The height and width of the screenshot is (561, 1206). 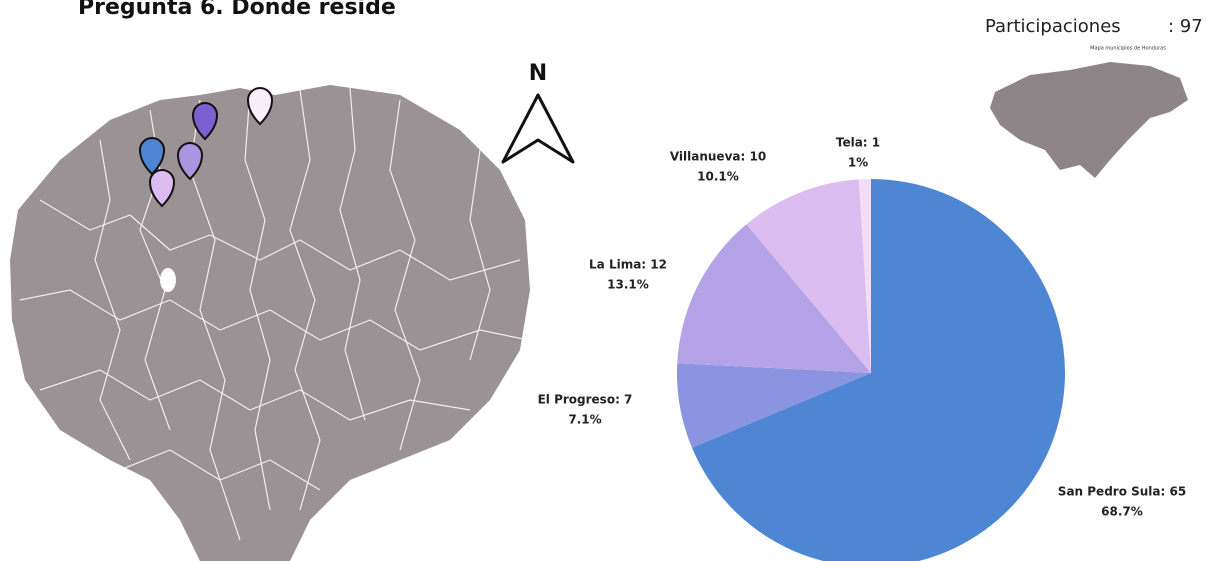 I want to click on slice-label: Tela: 1, so click(x=858, y=143).